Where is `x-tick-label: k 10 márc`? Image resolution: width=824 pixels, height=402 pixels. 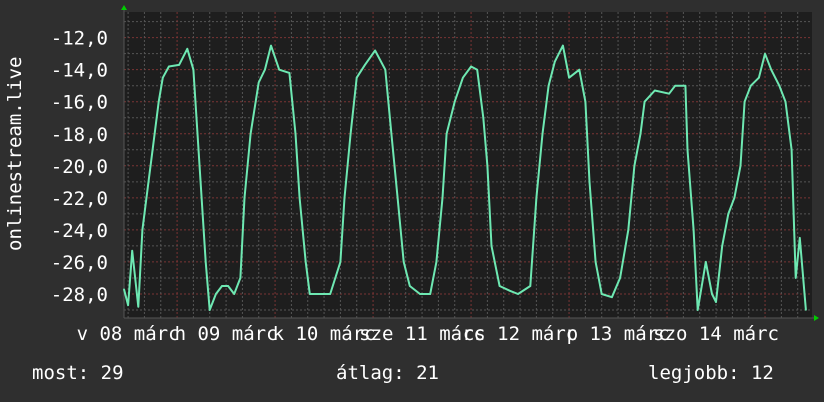
x-tick-label: k 10 márc is located at coordinates (324, 334).